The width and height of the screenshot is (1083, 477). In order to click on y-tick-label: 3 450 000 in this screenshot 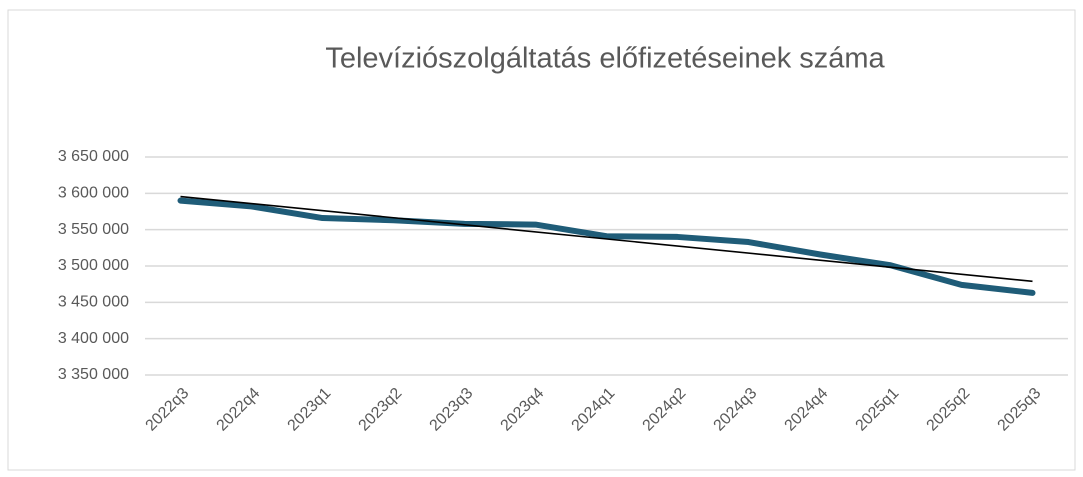, I will do `click(93, 302)`.